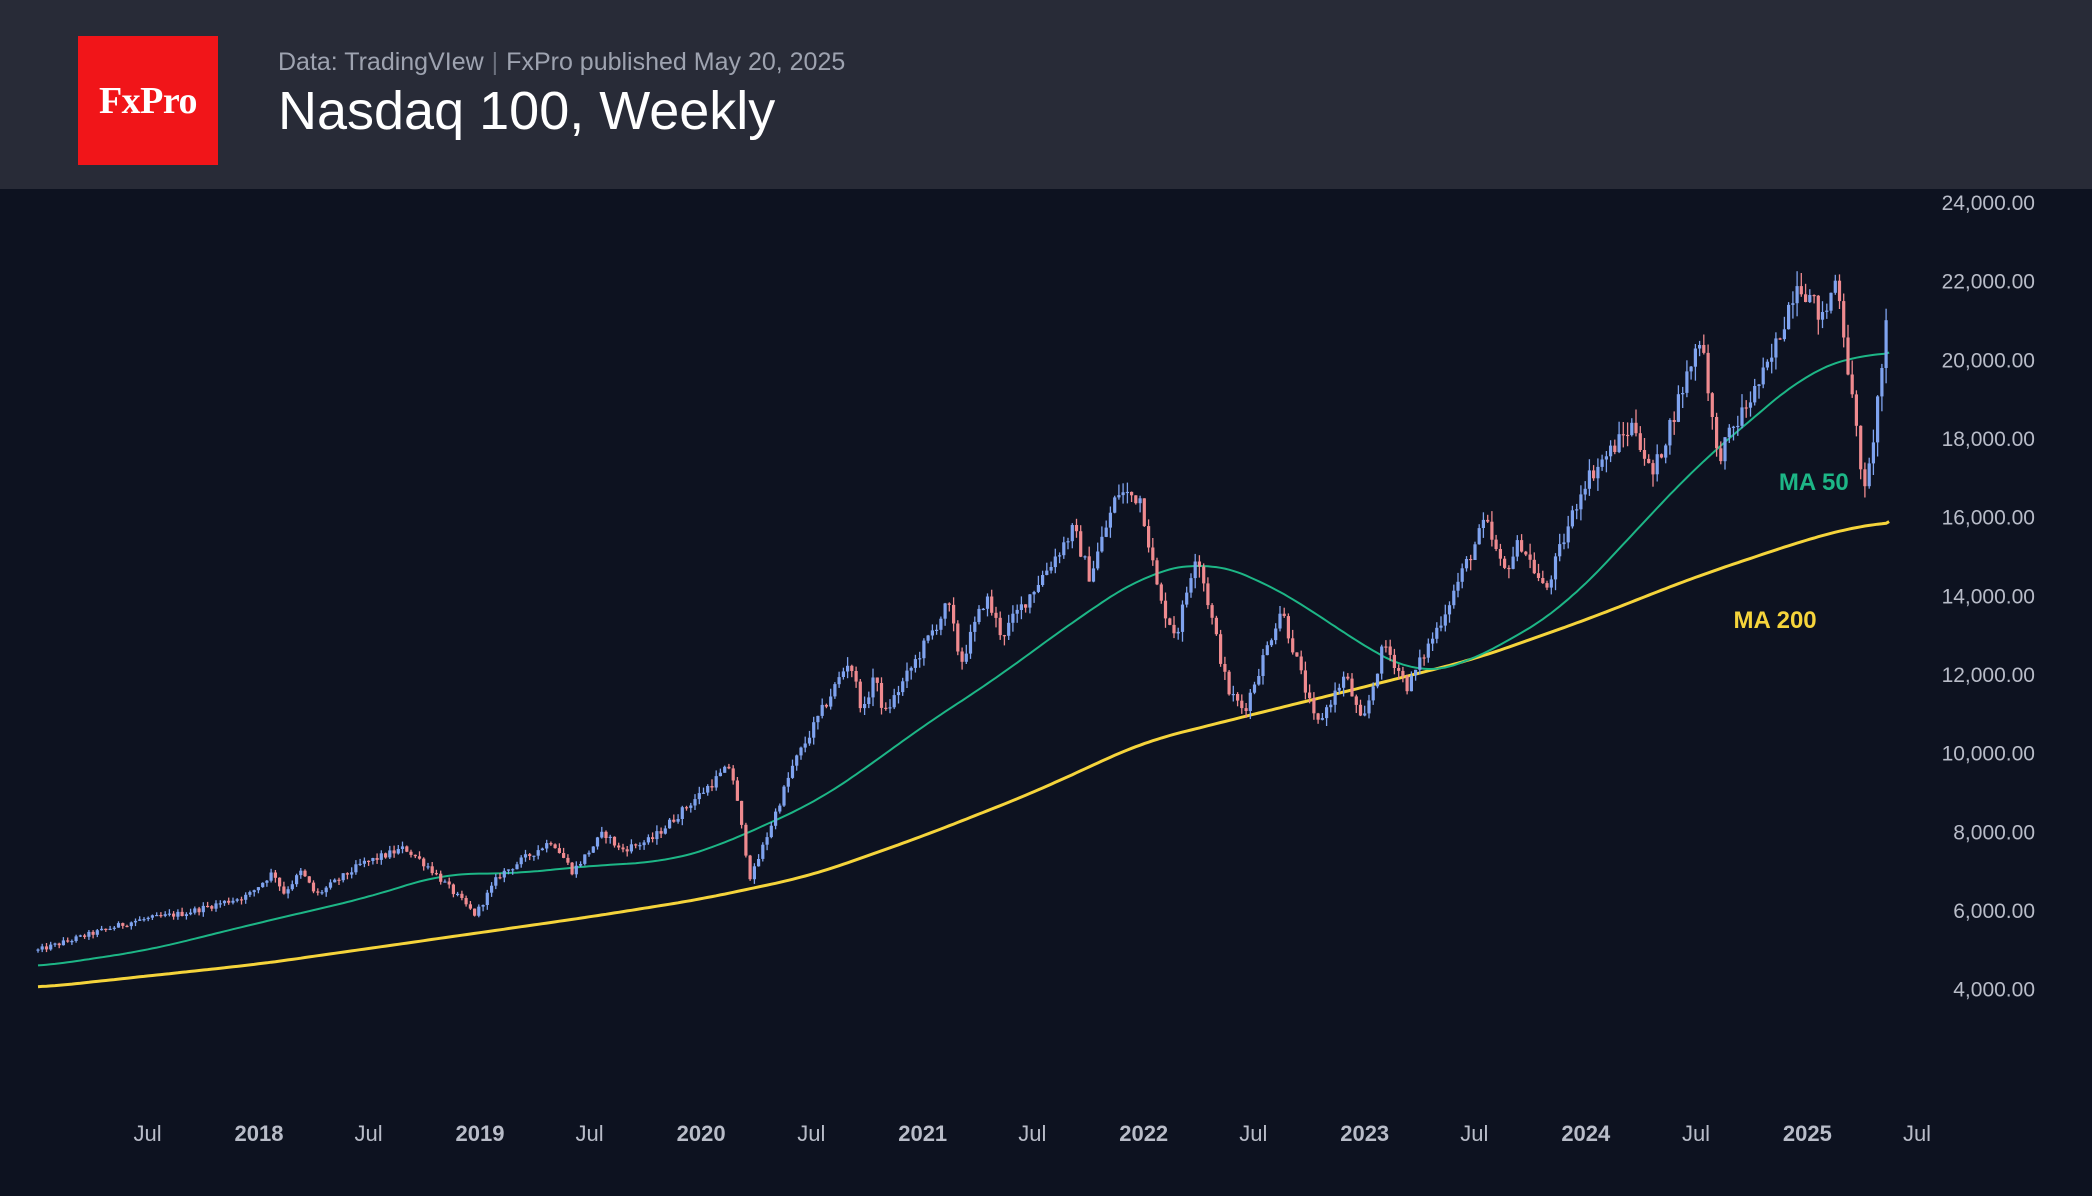  Describe the element at coordinates (1775, 620) in the screenshot. I see `ma200-label: MA 200` at that location.